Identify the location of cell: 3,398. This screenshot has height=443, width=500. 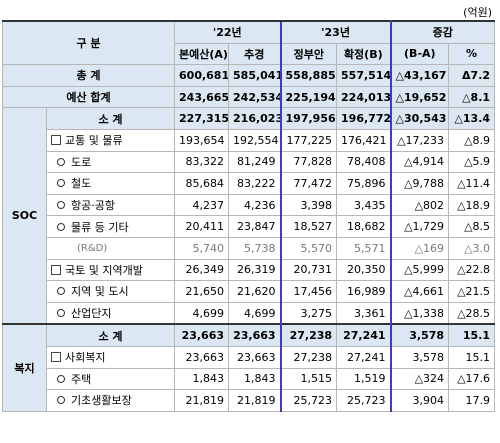
(308, 205).